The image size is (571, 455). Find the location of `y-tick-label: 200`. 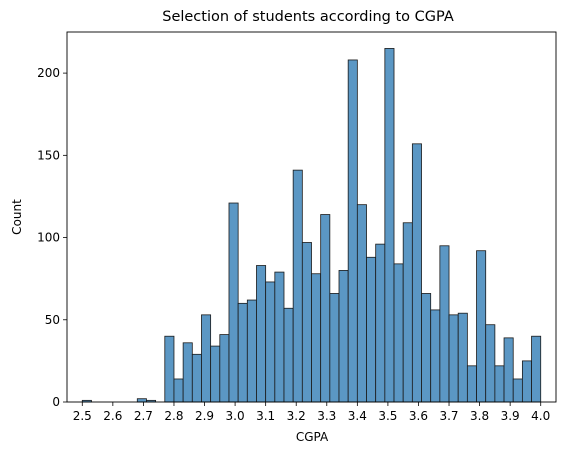

y-tick-label: 200 is located at coordinates (48, 73).